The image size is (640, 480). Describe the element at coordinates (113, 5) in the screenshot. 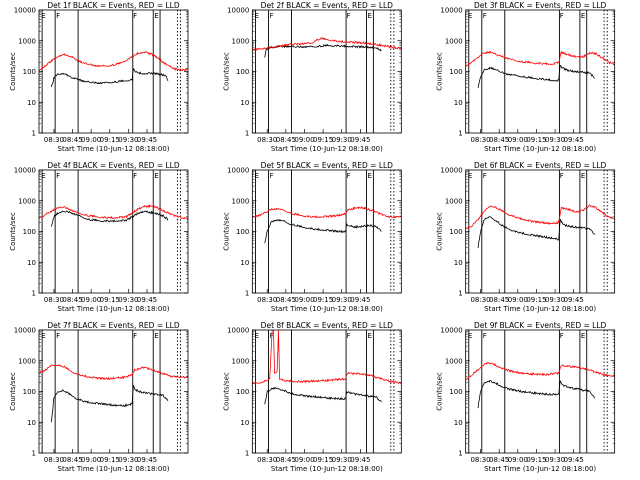

I see `panel-title: Det 1f BLACK = Events, RED = LLD` at that location.